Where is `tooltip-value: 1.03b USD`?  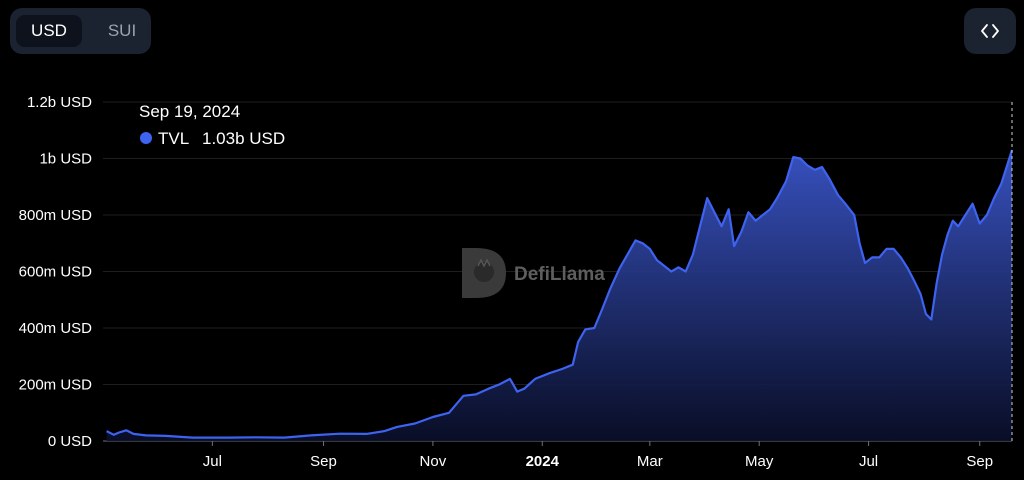
tooltip-value: 1.03b USD is located at coordinates (243, 138).